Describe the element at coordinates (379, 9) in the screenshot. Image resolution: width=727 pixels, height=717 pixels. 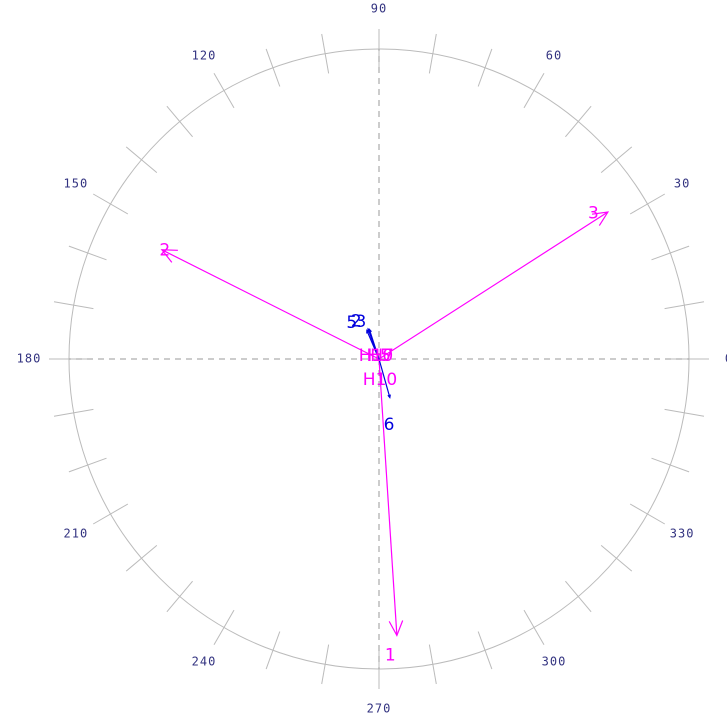
I see `theta-tick-label: 90` at that location.